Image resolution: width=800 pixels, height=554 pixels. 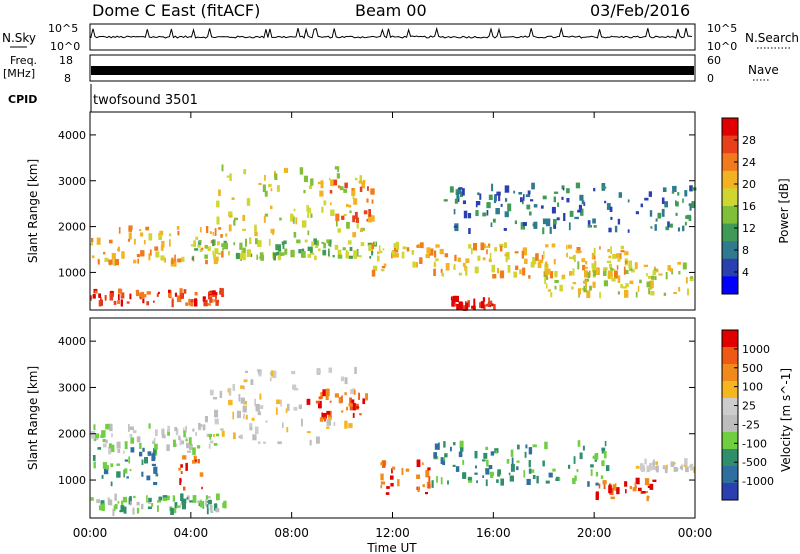 I want to click on freq-label: Freq., so click(x=23, y=60).